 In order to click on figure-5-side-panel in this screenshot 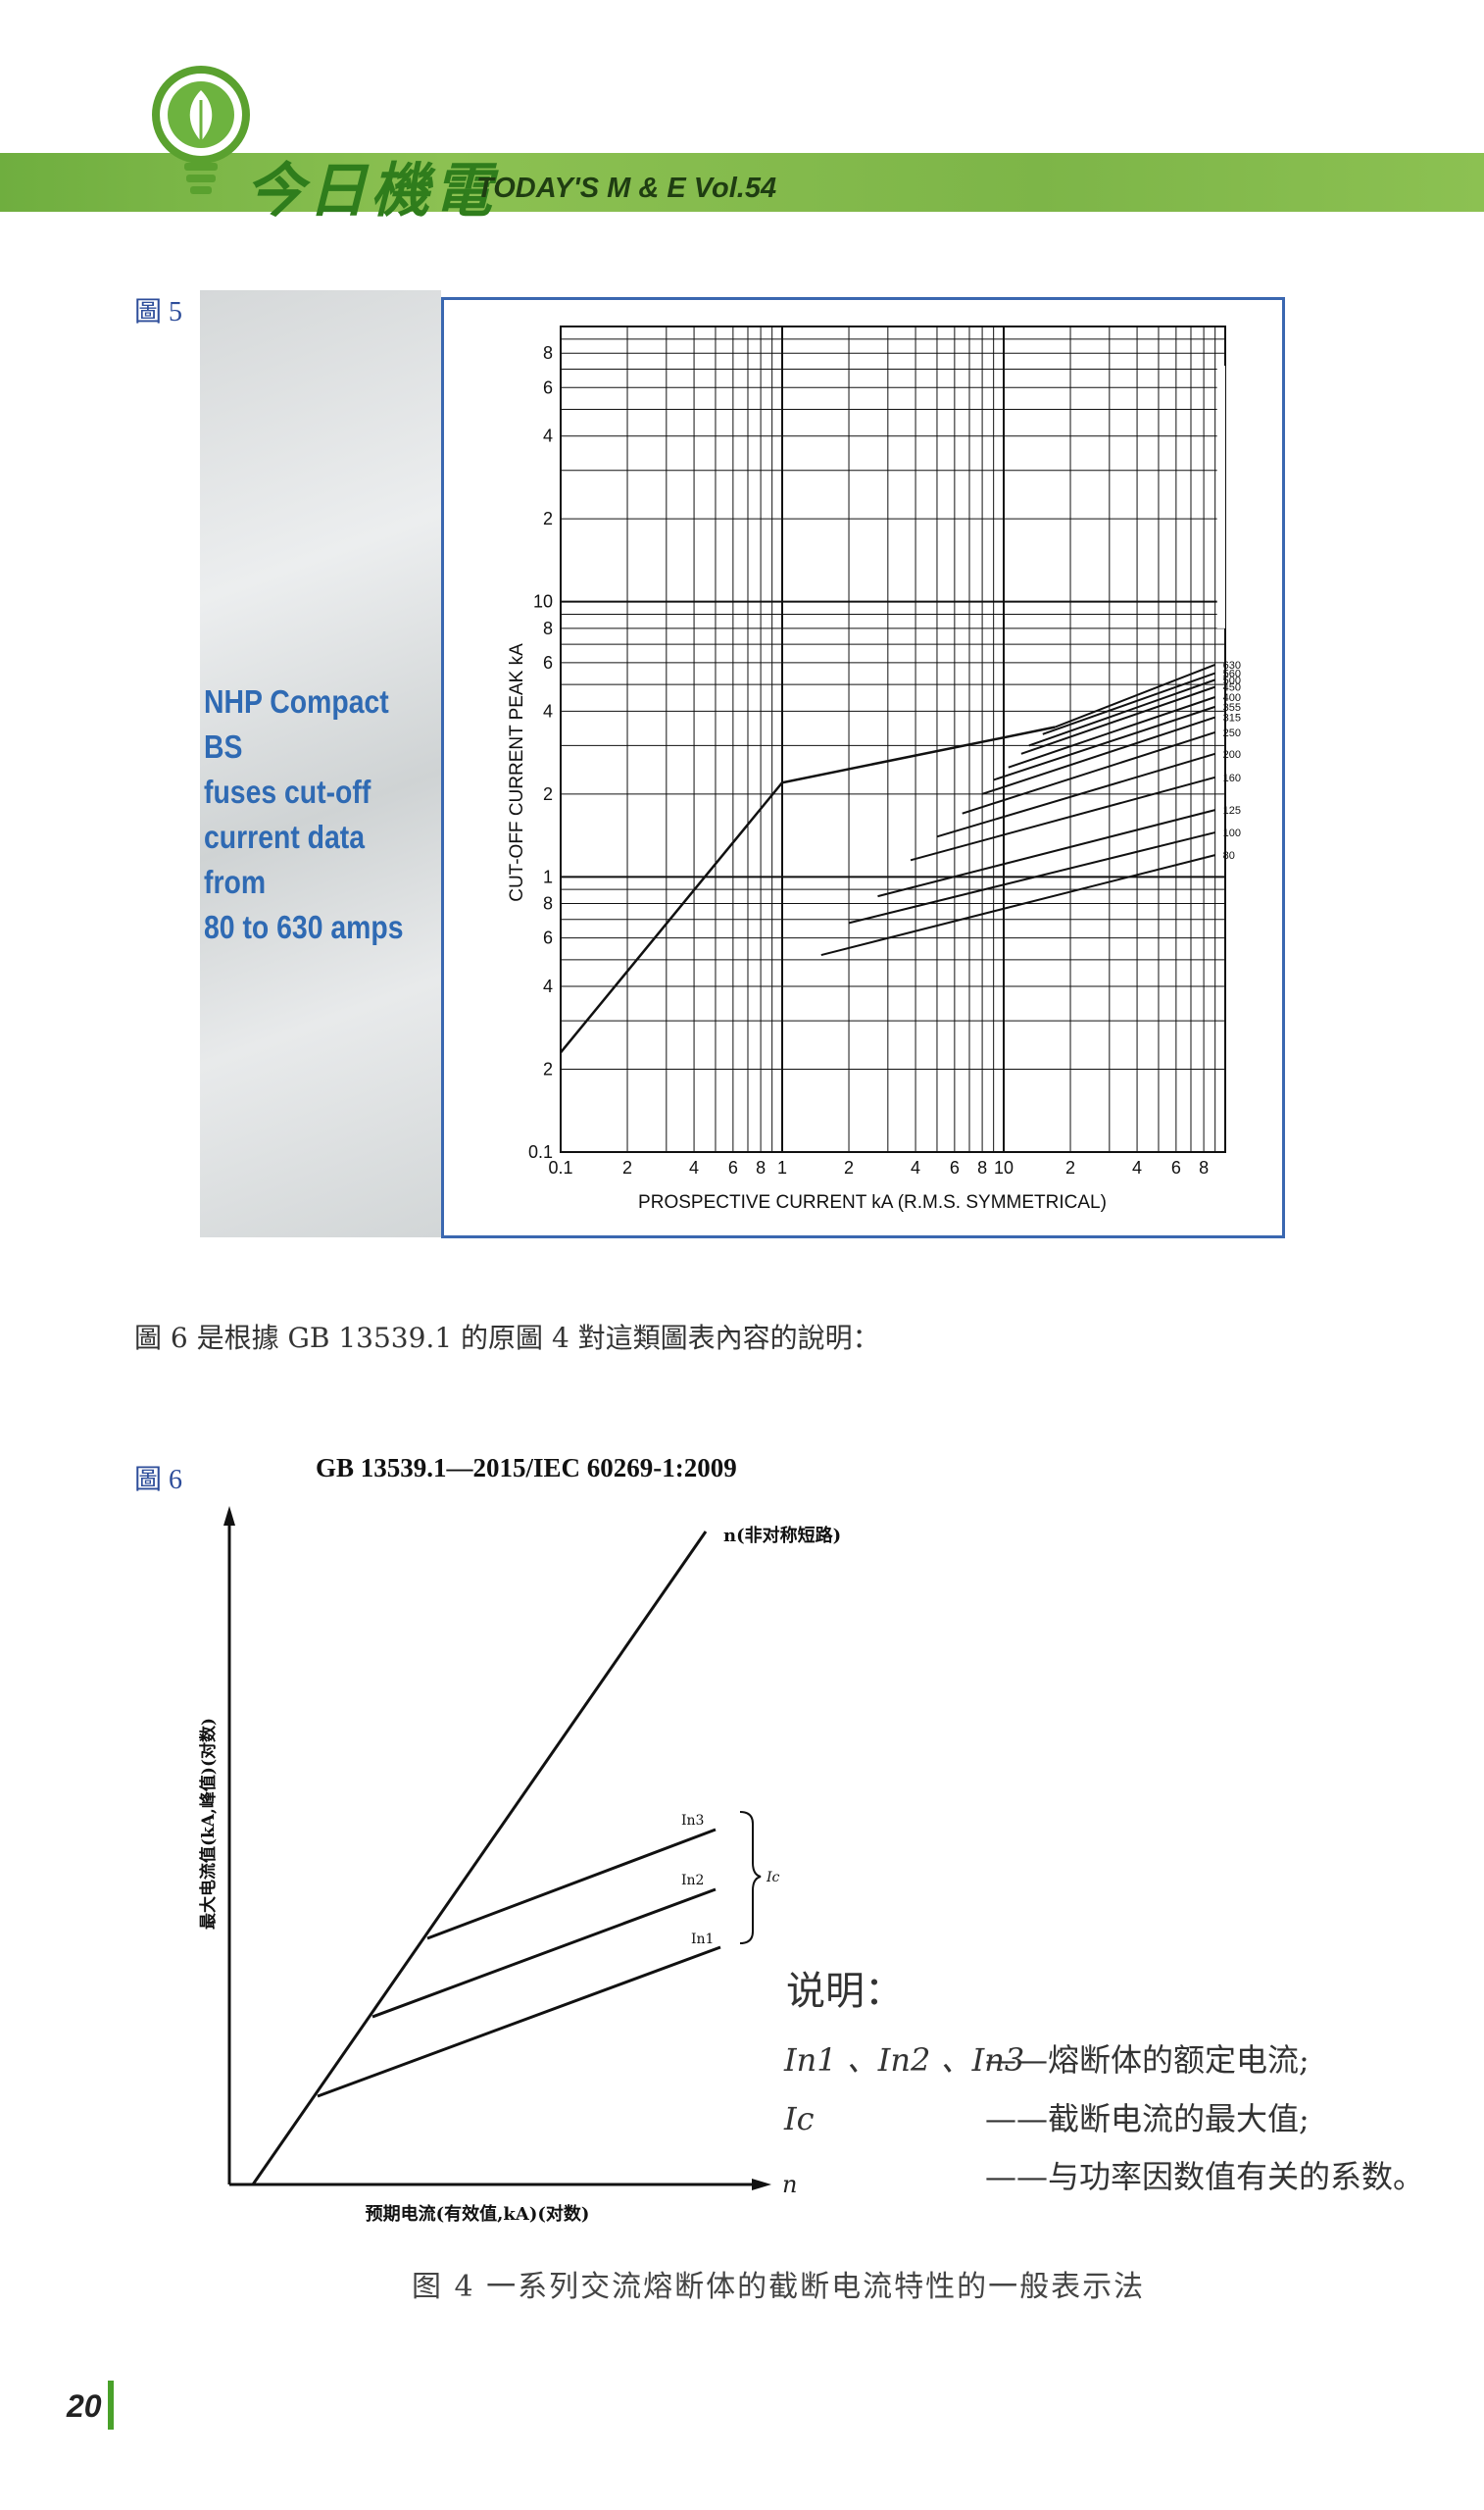, I will do `click(320, 763)`.